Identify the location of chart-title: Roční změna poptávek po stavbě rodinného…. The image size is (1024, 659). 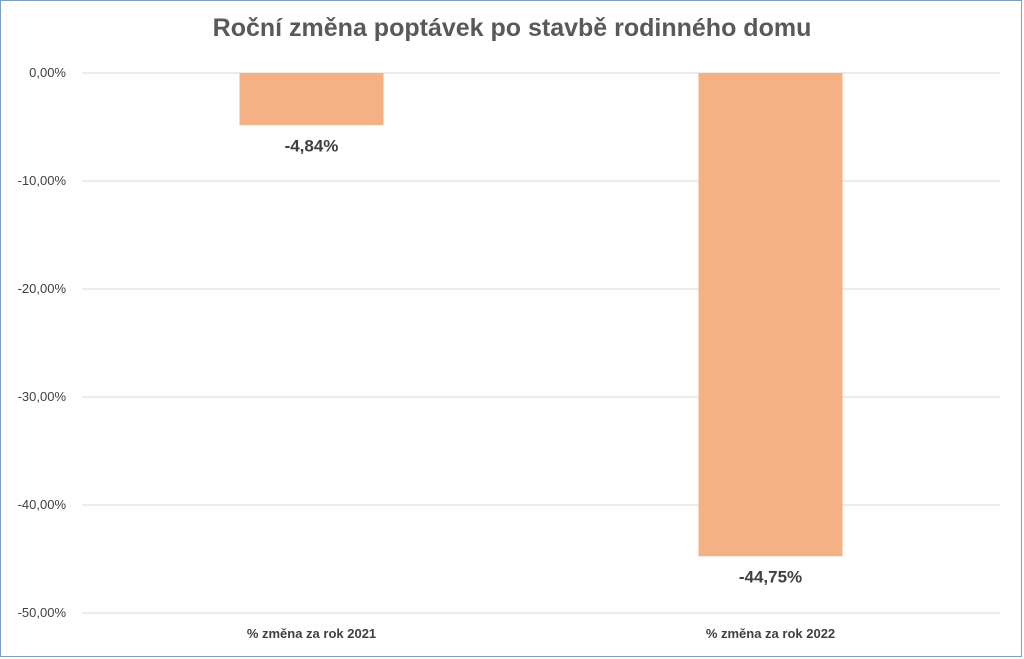
(512, 28).